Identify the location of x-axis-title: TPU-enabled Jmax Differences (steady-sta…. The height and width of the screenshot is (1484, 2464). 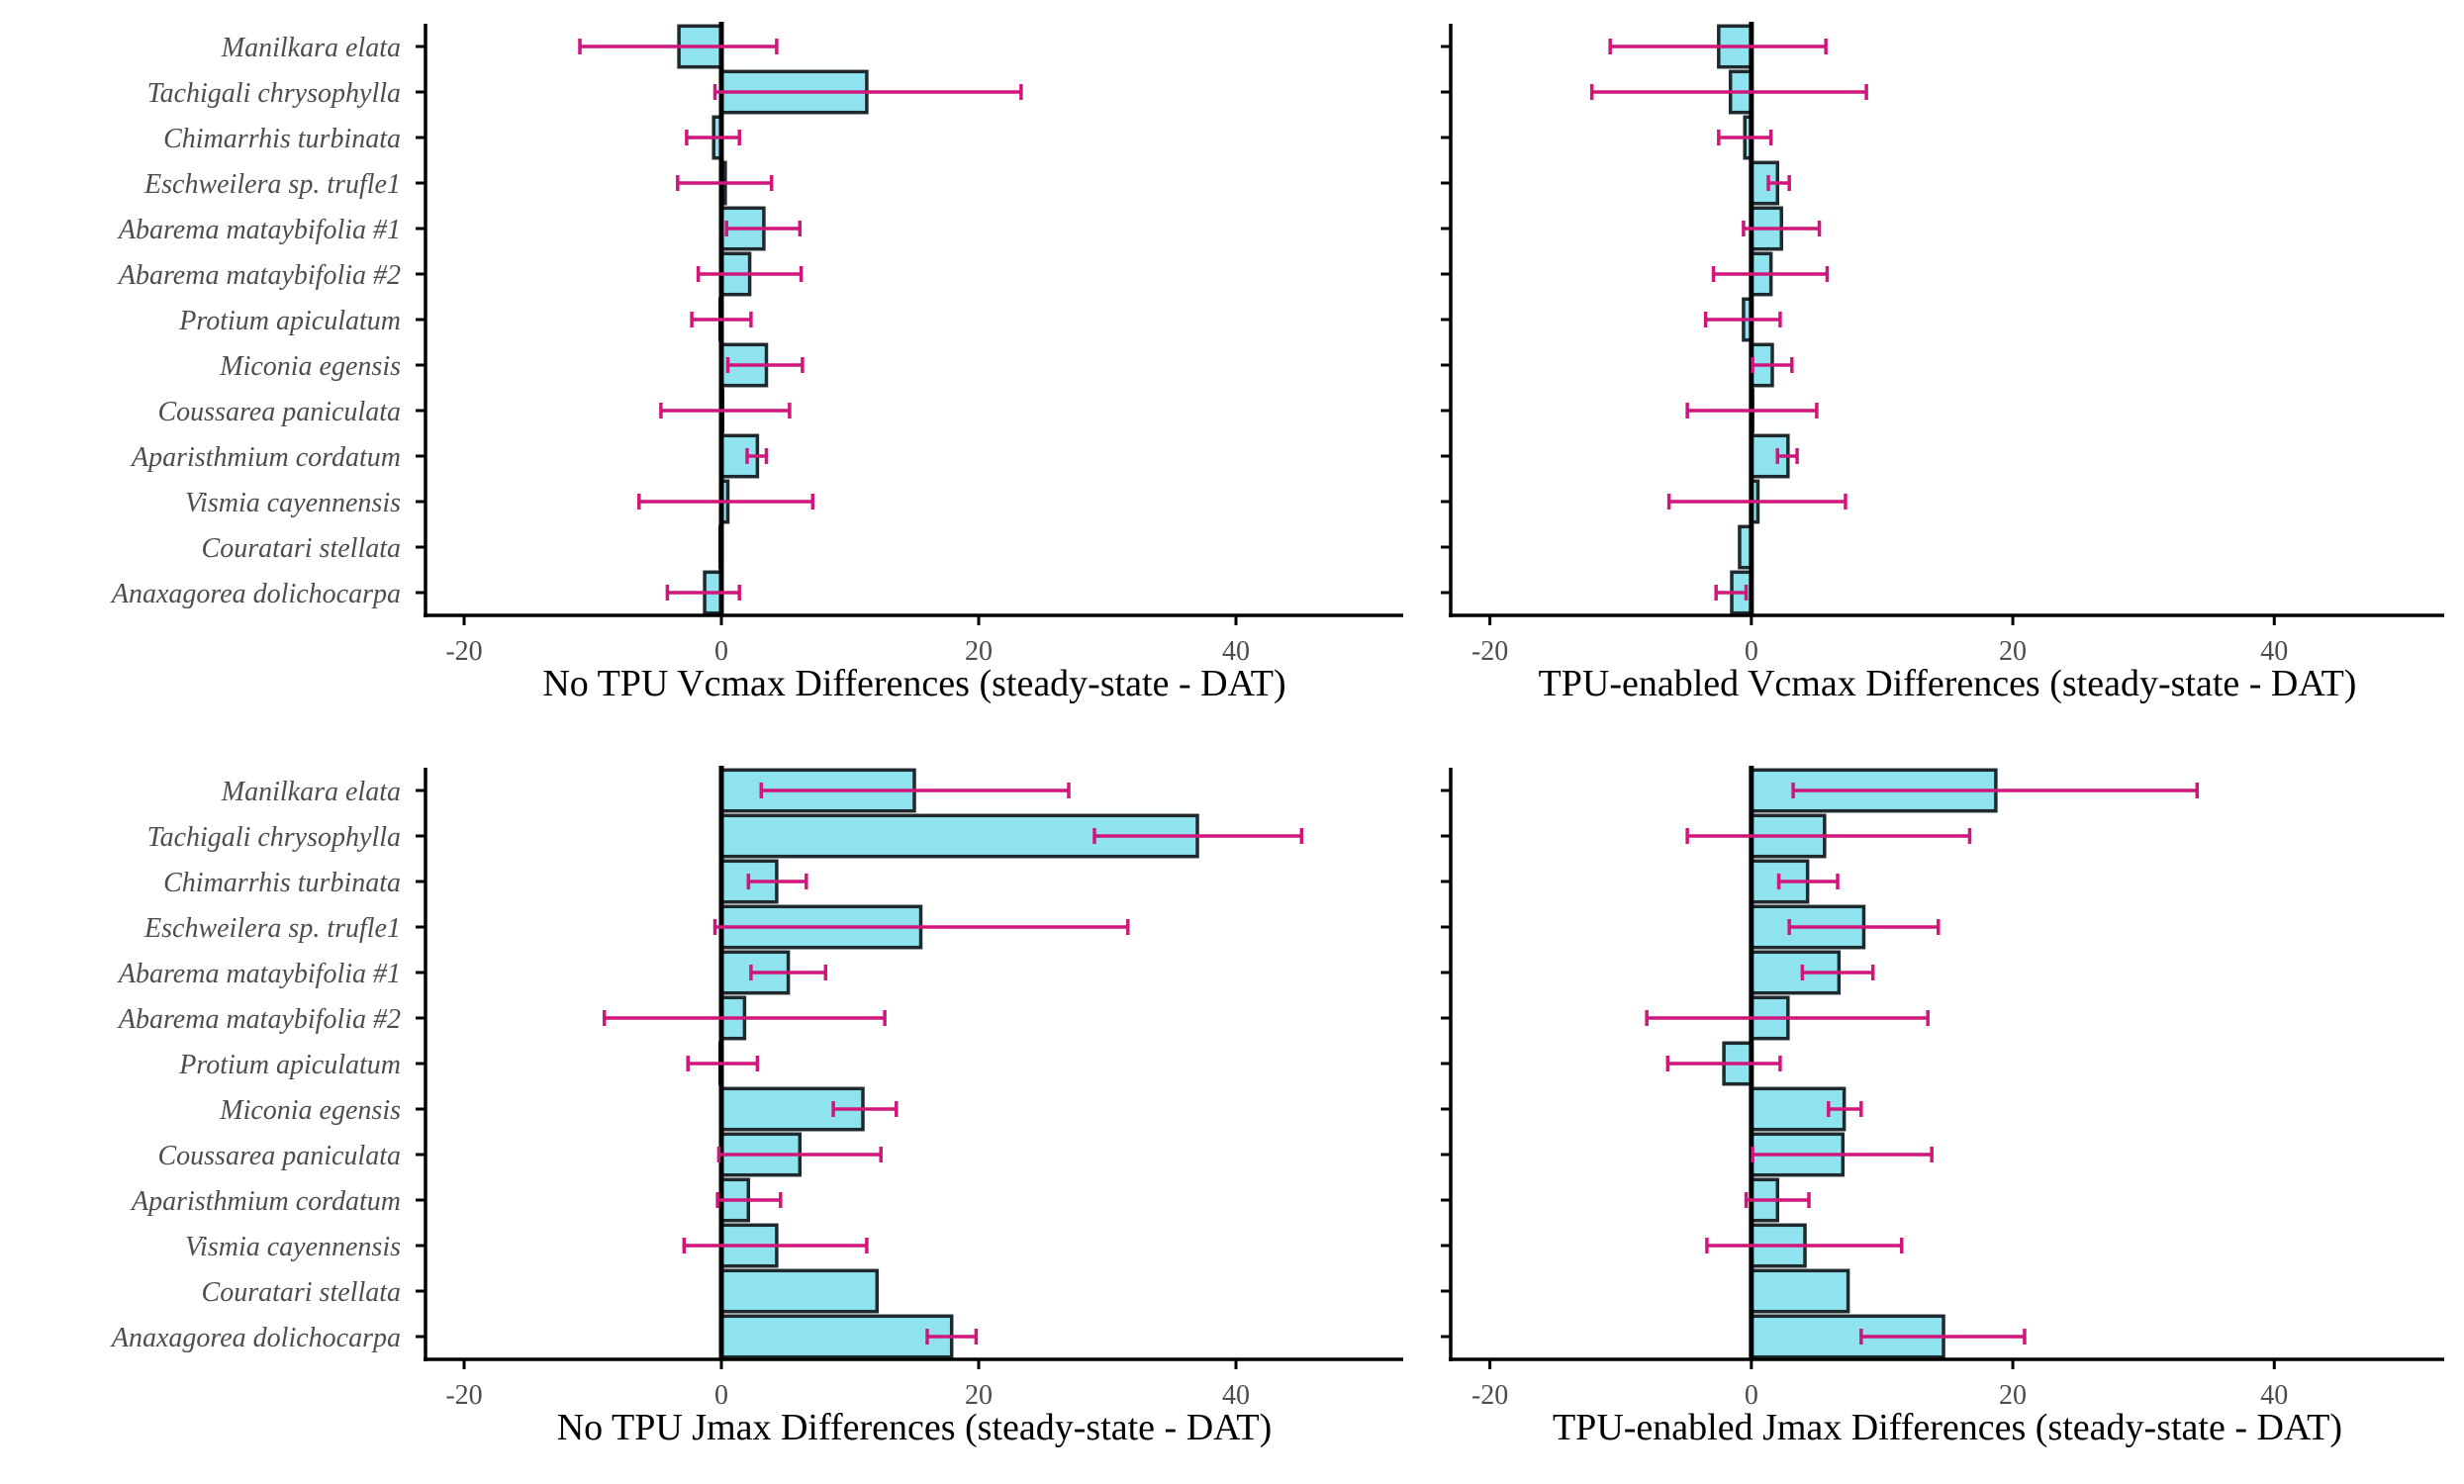
(1947, 1427).